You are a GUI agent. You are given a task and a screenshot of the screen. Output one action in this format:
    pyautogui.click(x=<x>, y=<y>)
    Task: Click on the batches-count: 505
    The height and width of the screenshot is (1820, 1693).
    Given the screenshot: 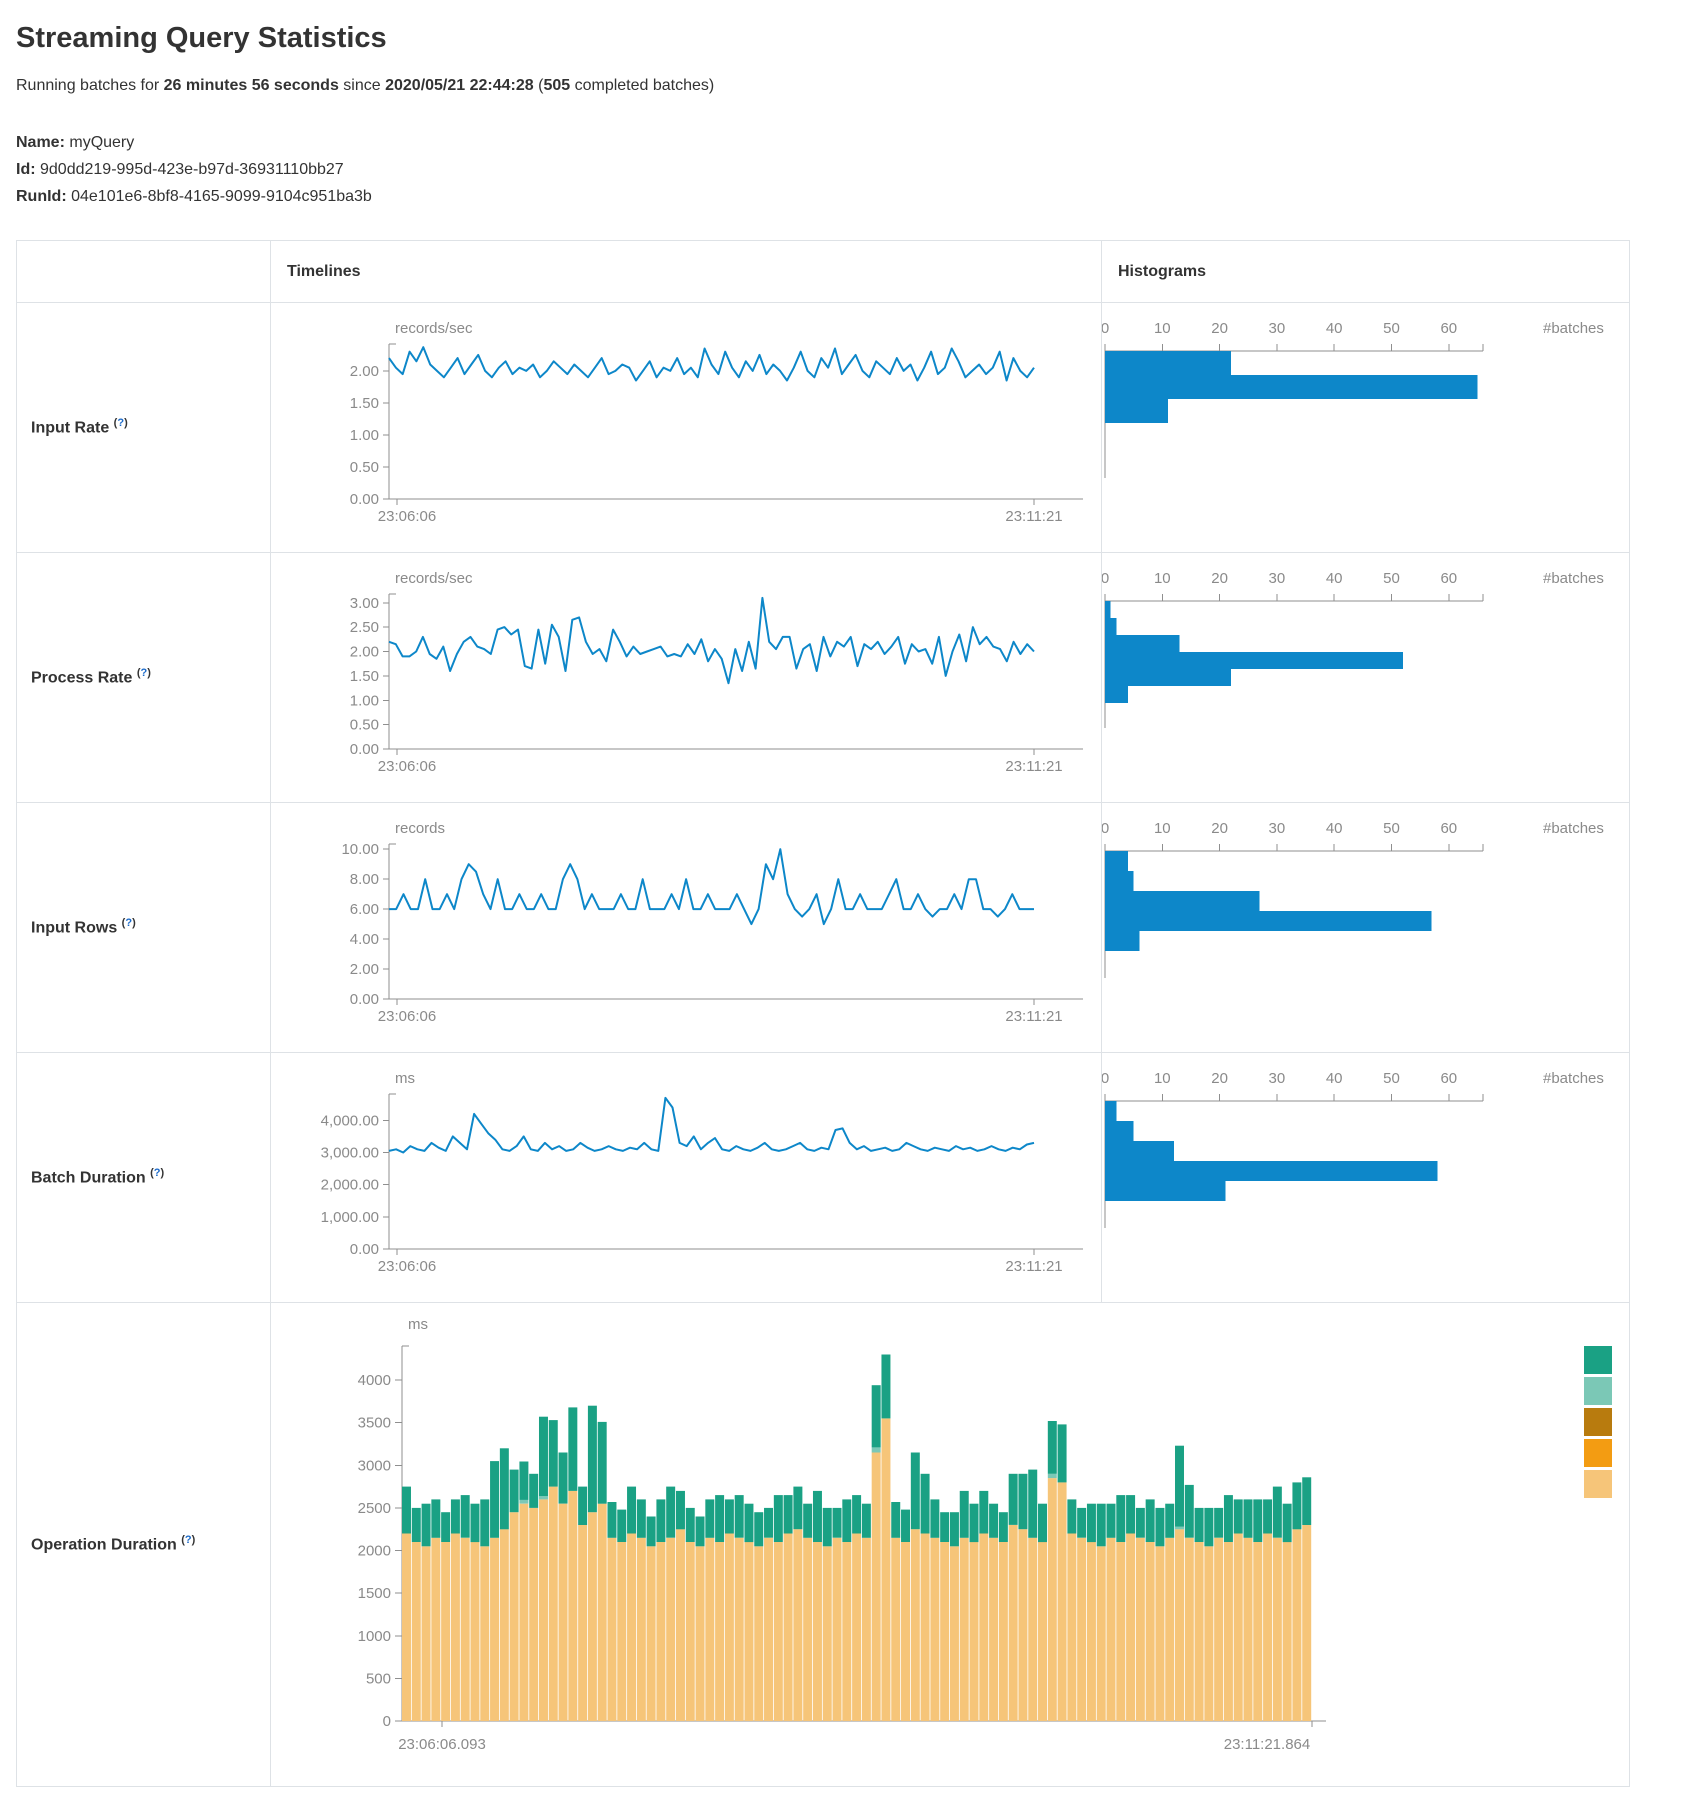 What is the action you would take?
    pyautogui.click(x=557, y=85)
    